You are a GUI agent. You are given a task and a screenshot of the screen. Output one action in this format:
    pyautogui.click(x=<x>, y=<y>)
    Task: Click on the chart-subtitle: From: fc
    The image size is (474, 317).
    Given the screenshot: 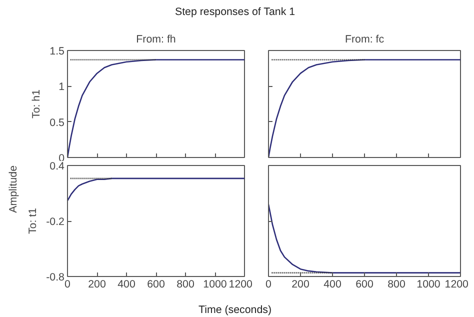 What is the action you would take?
    pyautogui.click(x=364, y=40)
    